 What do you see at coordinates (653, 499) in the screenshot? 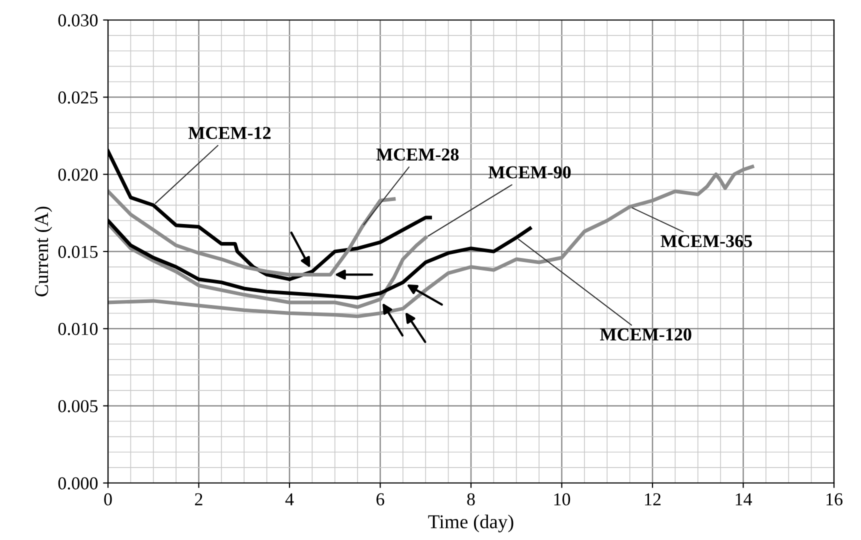
I see `x-tick-label: 12` at bounding box center [653, 499].